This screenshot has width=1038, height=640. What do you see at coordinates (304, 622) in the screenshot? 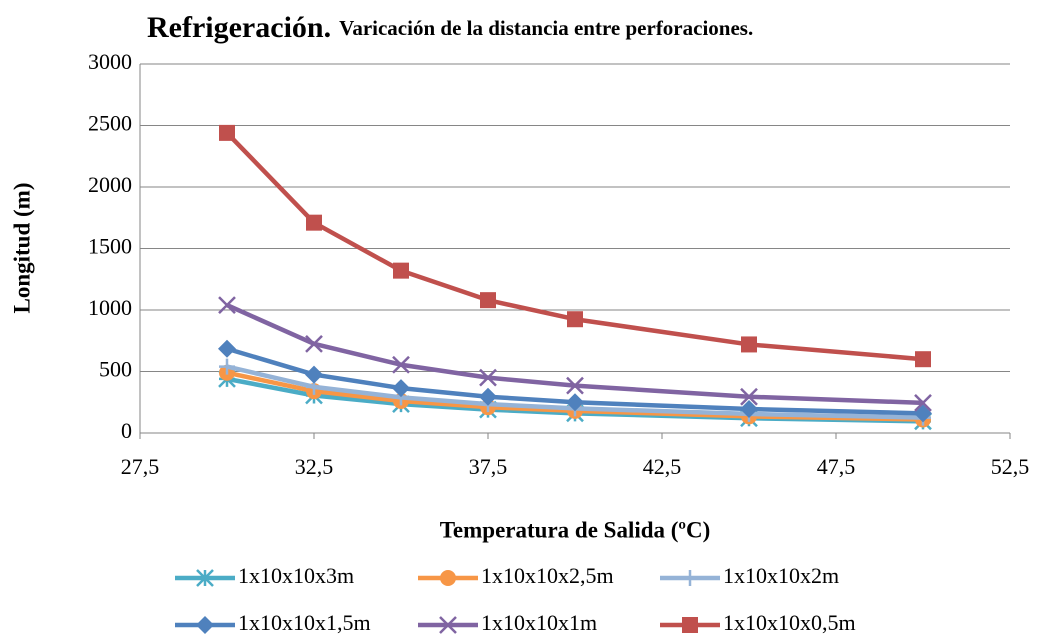
I see `legend-label: 1x10x10x1,5m` at bounding box center [304, 622].